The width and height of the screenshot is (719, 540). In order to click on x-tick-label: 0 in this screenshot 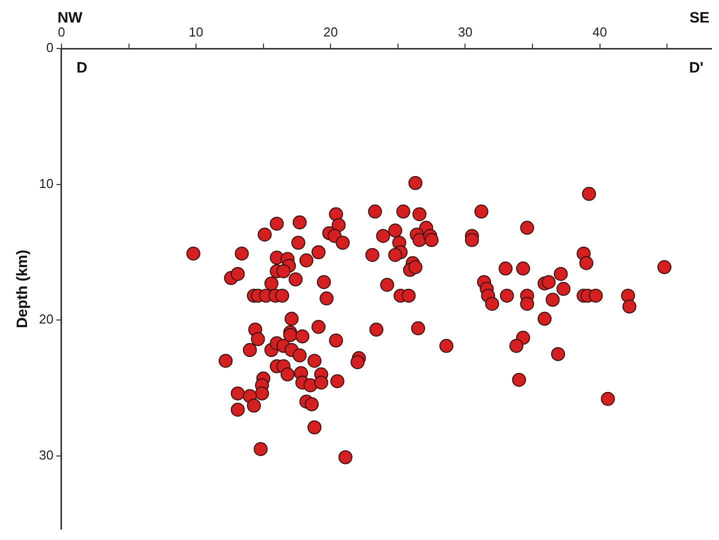, I will do `click(62, 32)`.